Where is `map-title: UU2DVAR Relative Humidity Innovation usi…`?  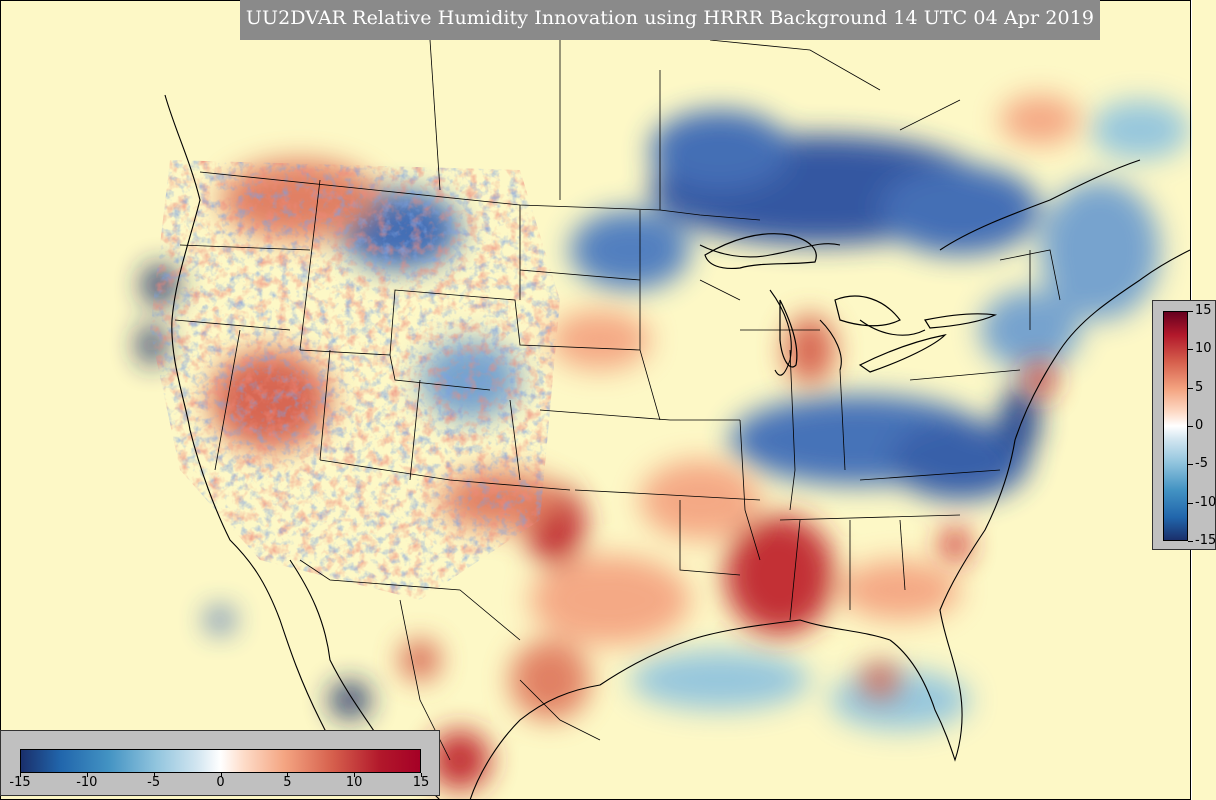 map-title: UU2DVAR Relative Humidity Innovation usi… is located at coordinates (670, 18).